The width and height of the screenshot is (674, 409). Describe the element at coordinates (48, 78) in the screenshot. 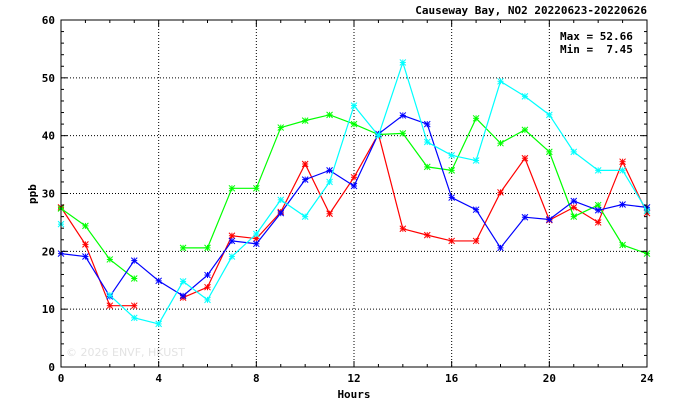

I see `y-tick-label: 50` at that location.